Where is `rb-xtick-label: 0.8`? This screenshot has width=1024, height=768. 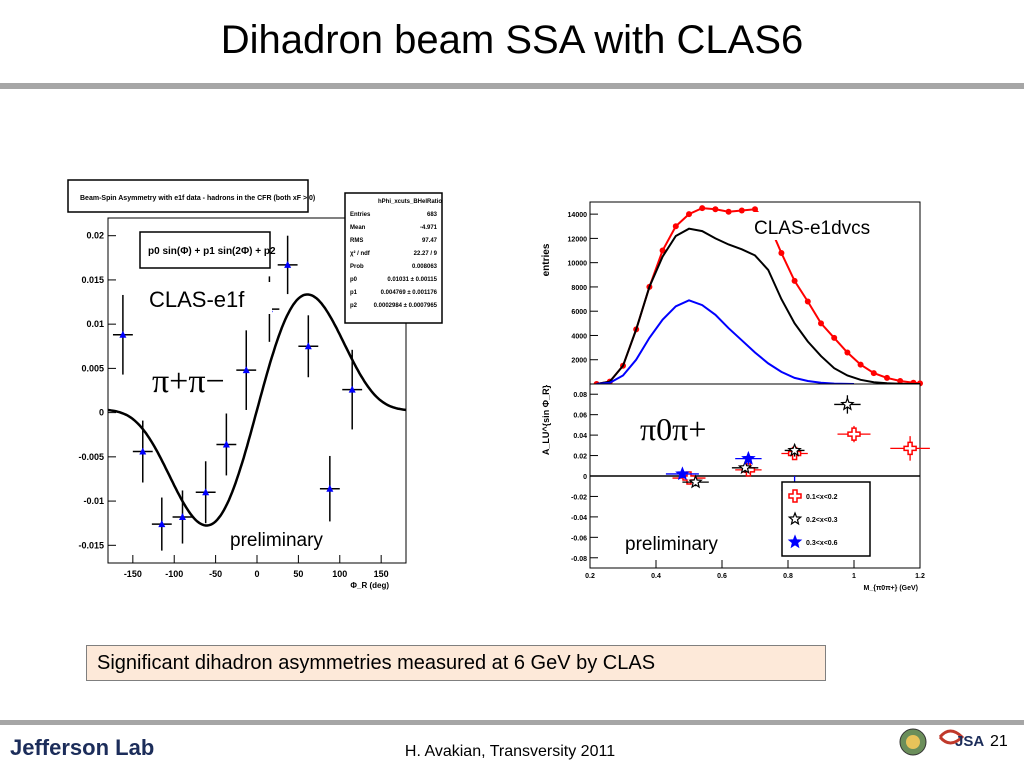
rb-xtick-label: 0.8 is located at coordinates (788, 576).